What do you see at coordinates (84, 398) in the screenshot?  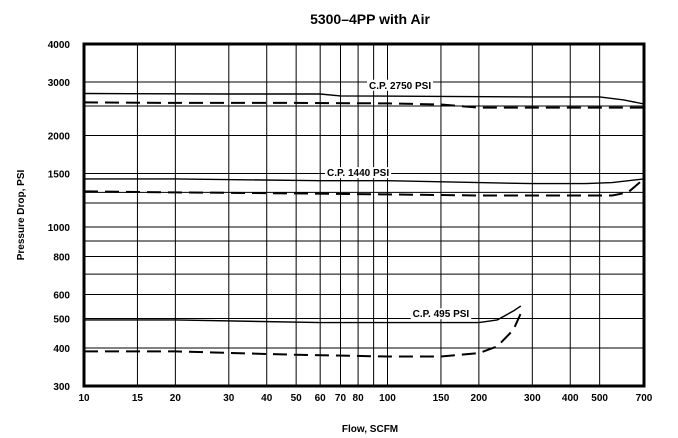 I see `x-tick-label: 10` at bounding box center [84, 398].